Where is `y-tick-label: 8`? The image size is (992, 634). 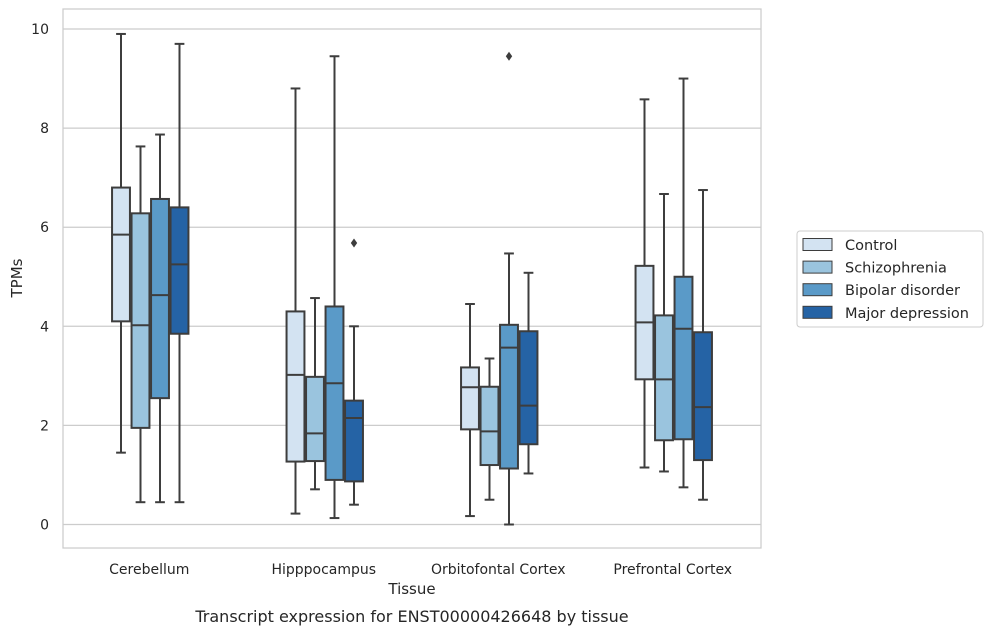 y-tick-label: 8 is located at coordinates (44, 129).